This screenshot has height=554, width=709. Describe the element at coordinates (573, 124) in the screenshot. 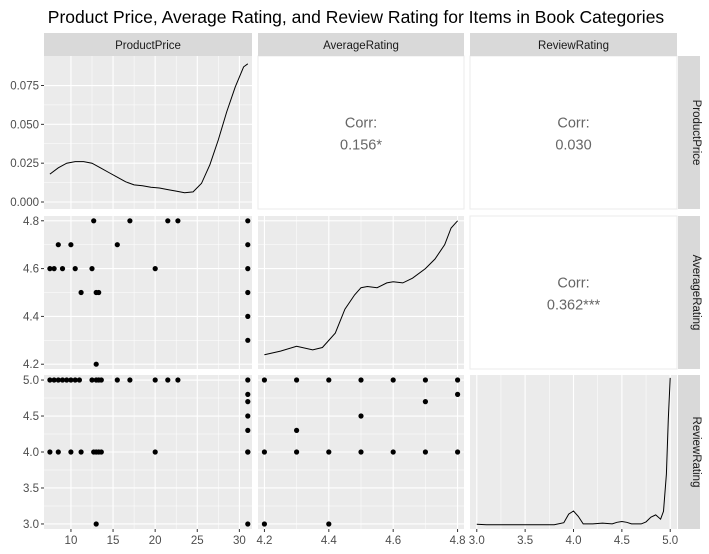

I see `corr-label-price-reviewrating: Corr:` at that location.